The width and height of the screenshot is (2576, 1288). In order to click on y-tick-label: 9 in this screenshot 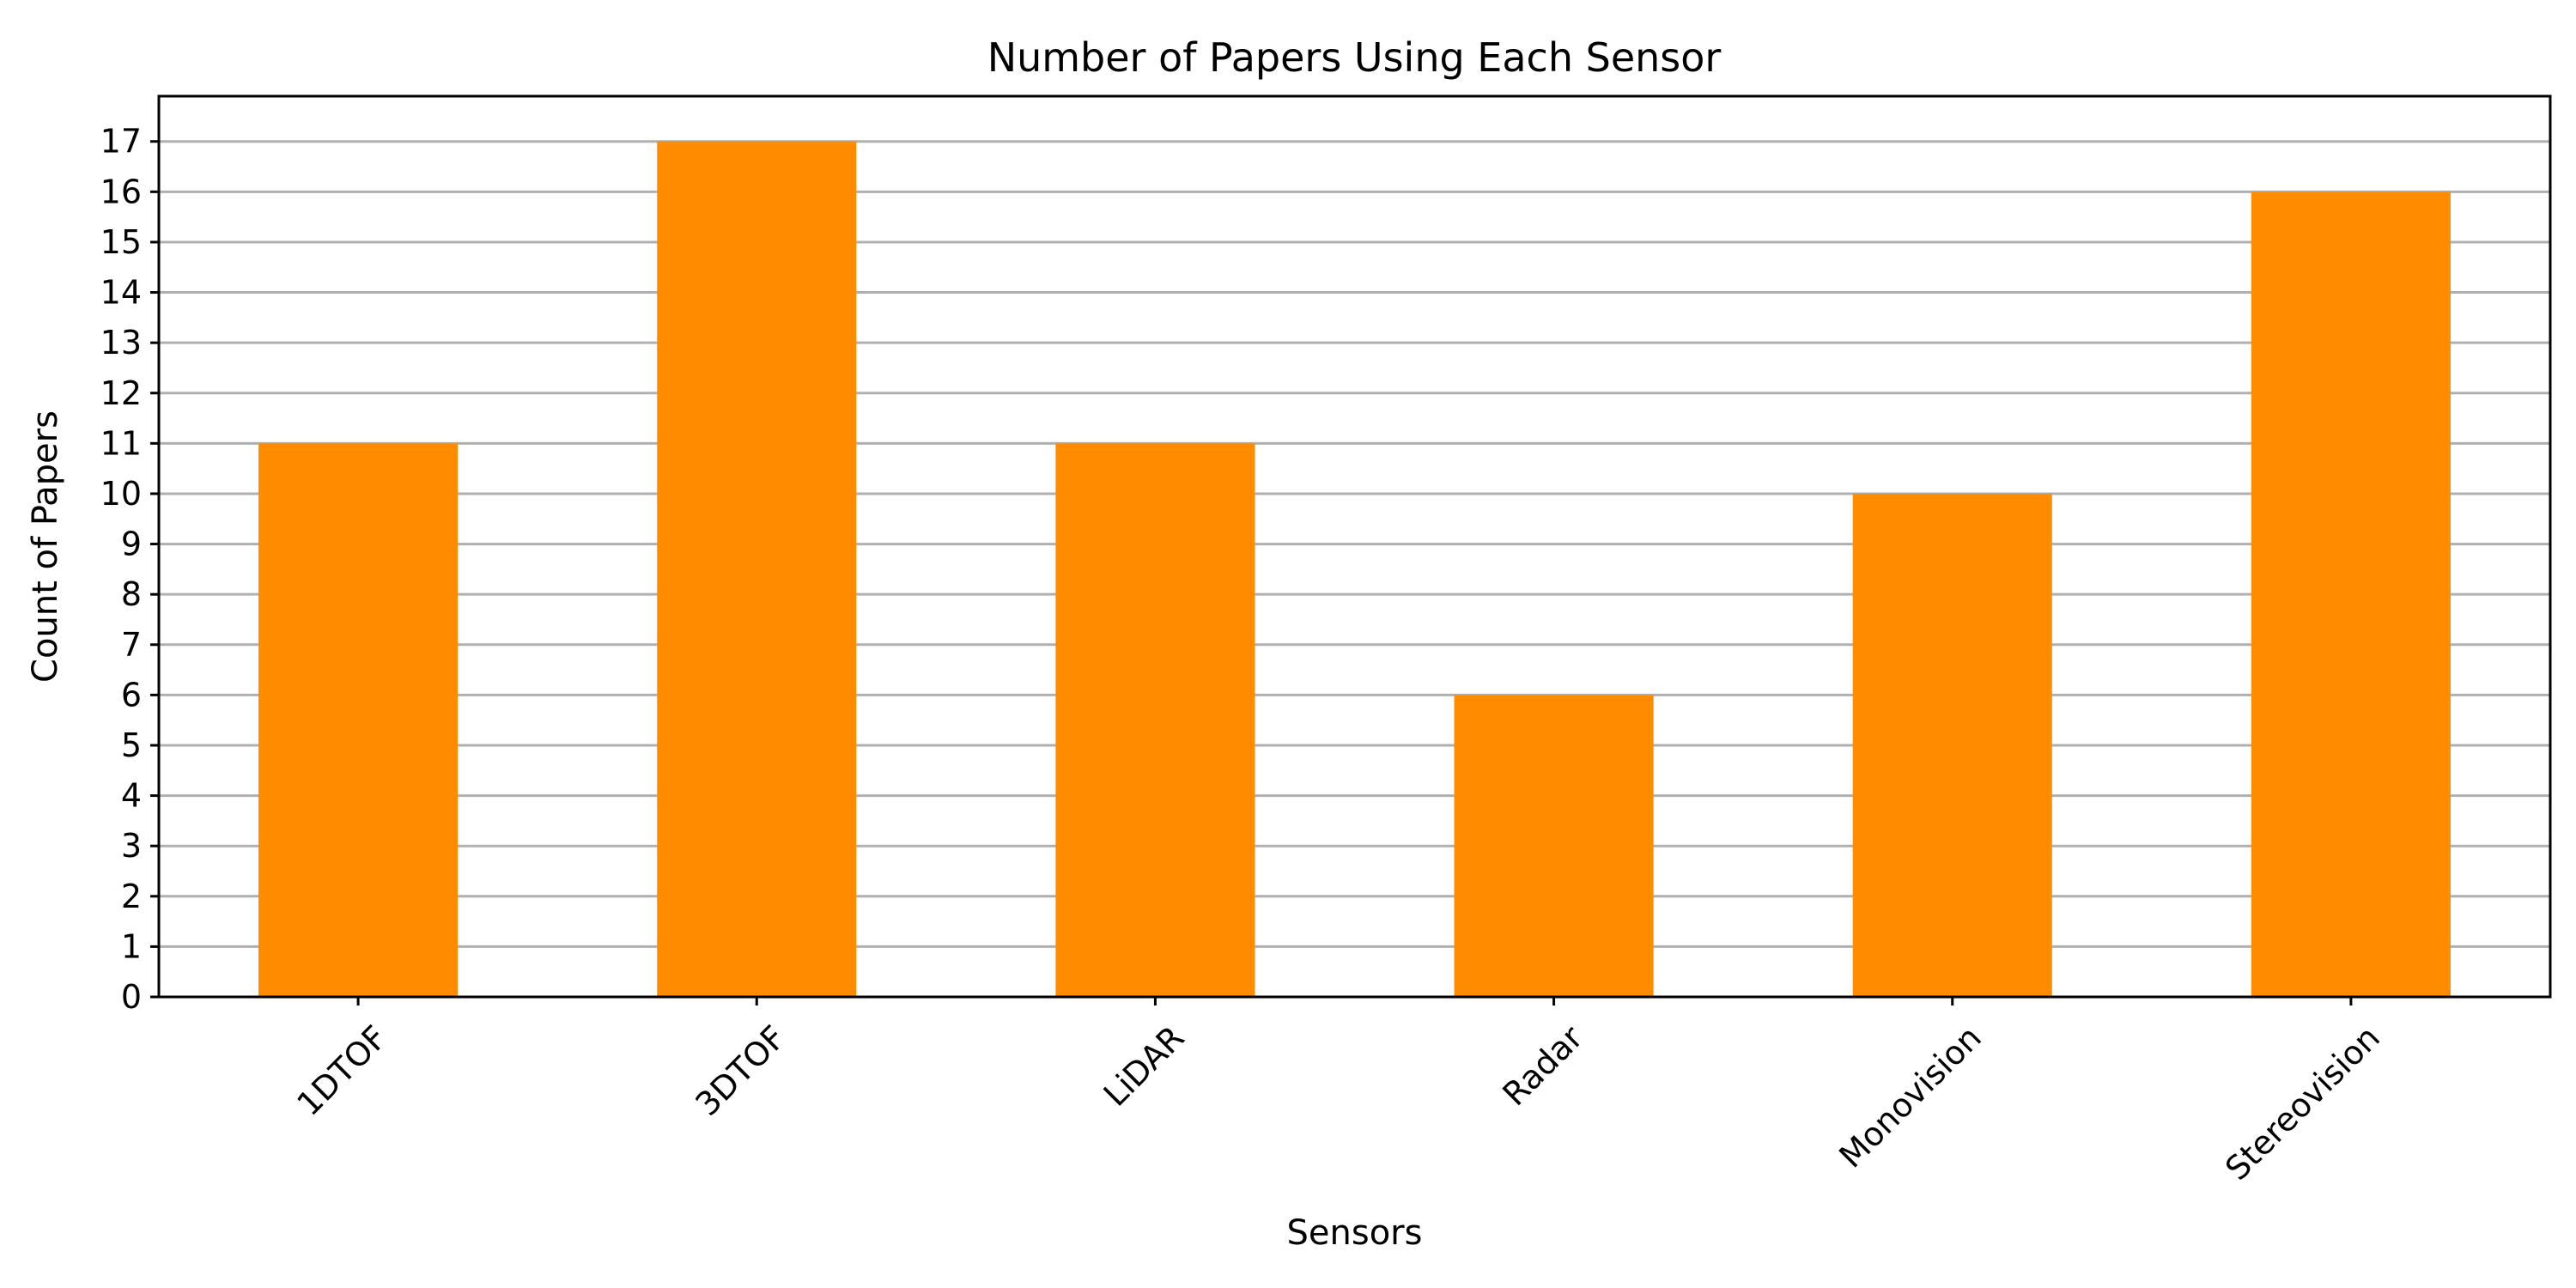, I will do `click(132, 544)`.